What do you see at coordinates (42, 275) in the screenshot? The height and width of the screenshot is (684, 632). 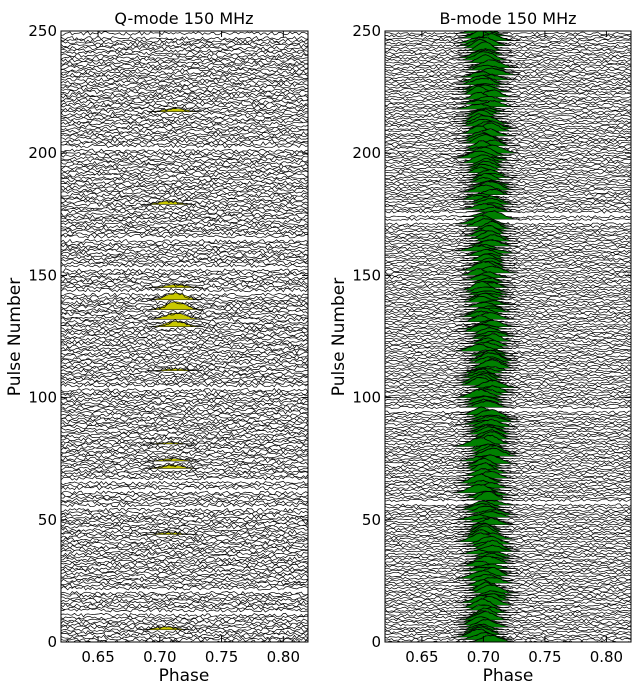 I see `q-mode-ytick-label: 150` at bounding box center [42, 275].